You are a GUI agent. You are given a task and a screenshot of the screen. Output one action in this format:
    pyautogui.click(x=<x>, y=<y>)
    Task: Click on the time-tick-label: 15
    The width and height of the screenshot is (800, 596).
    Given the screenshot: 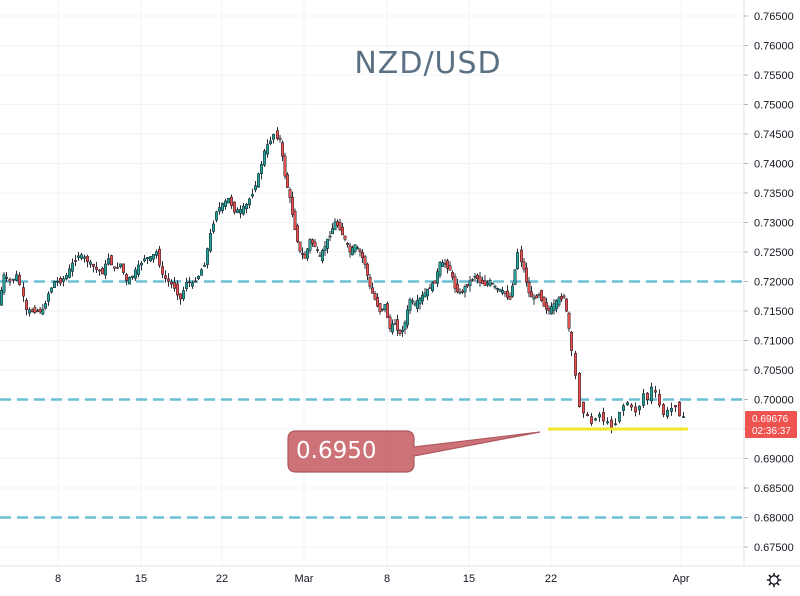 What is the action you would take?
    pyautogui.click(x=141, y=579)
    